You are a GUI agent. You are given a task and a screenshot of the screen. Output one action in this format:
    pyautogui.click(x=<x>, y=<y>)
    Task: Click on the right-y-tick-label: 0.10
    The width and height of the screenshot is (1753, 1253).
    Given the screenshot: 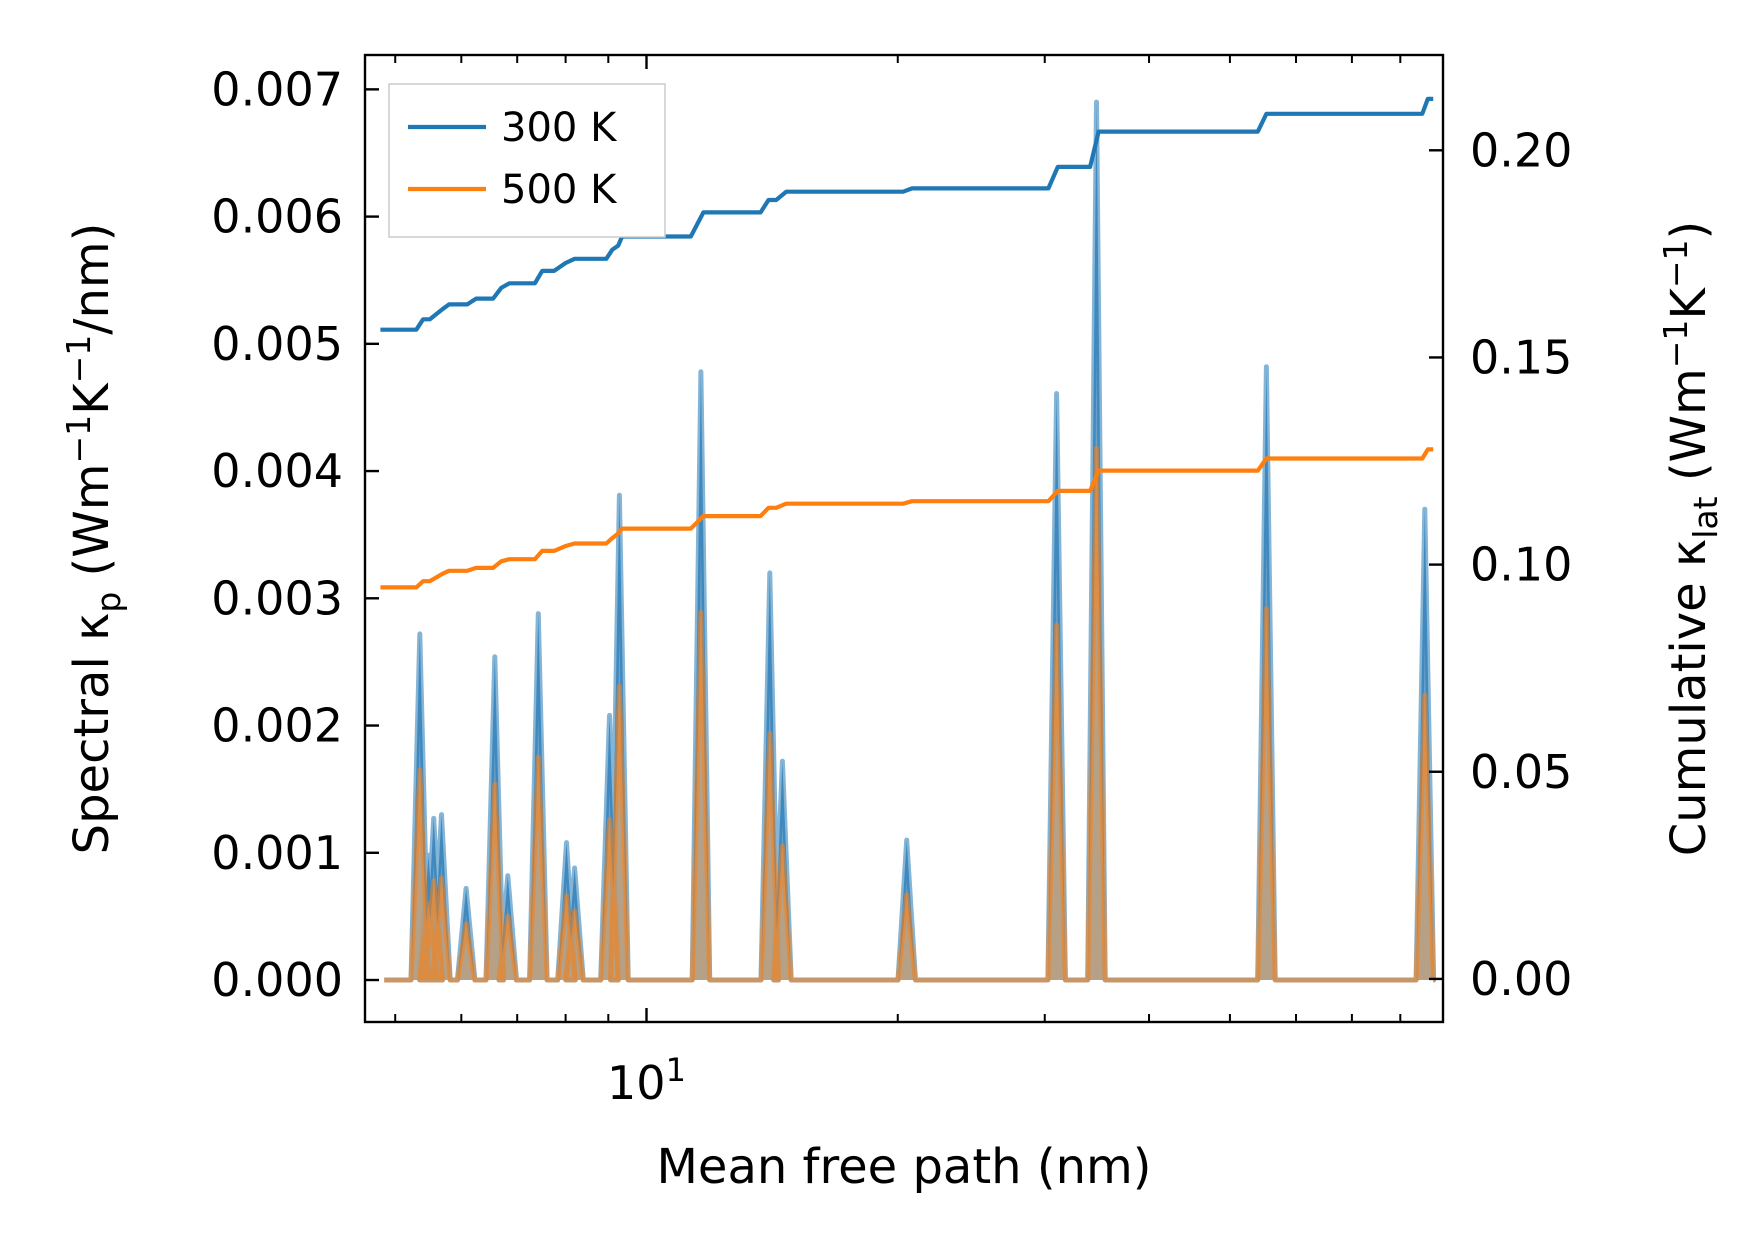 What is the action you would take?
    pyautogui.click(x=1521, y=565)
    